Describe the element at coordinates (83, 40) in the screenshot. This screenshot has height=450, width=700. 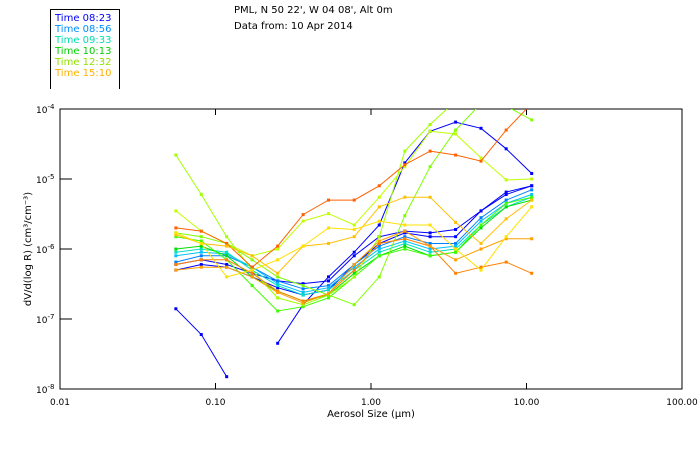
I see `legend-item: Time 09:33` at that location.